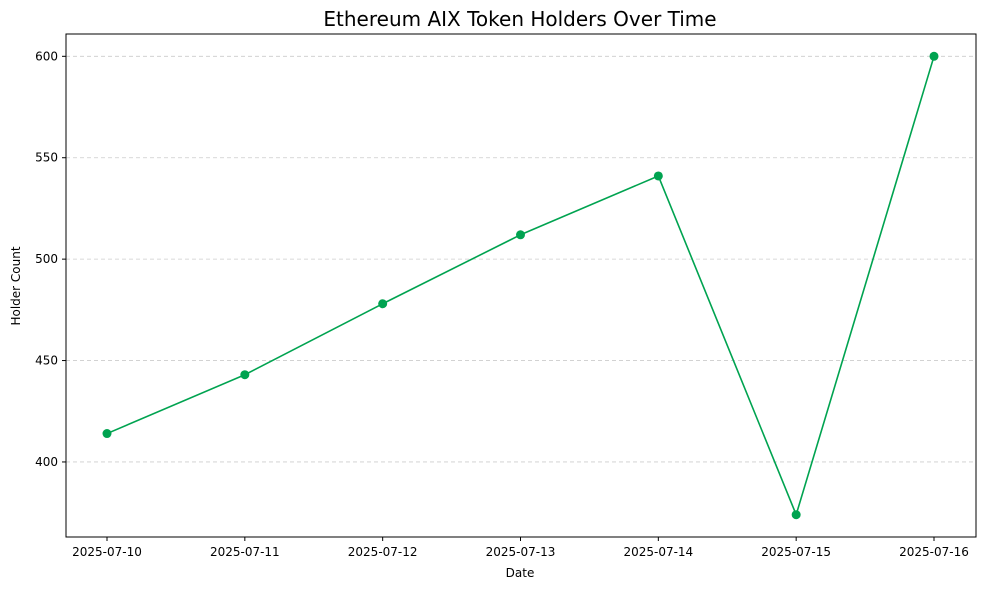 The image size is (985, 594). Describe the element at coordinates (383, 552) in the screenshot. I see `x-tick-label: 2025-07-12` at that location.